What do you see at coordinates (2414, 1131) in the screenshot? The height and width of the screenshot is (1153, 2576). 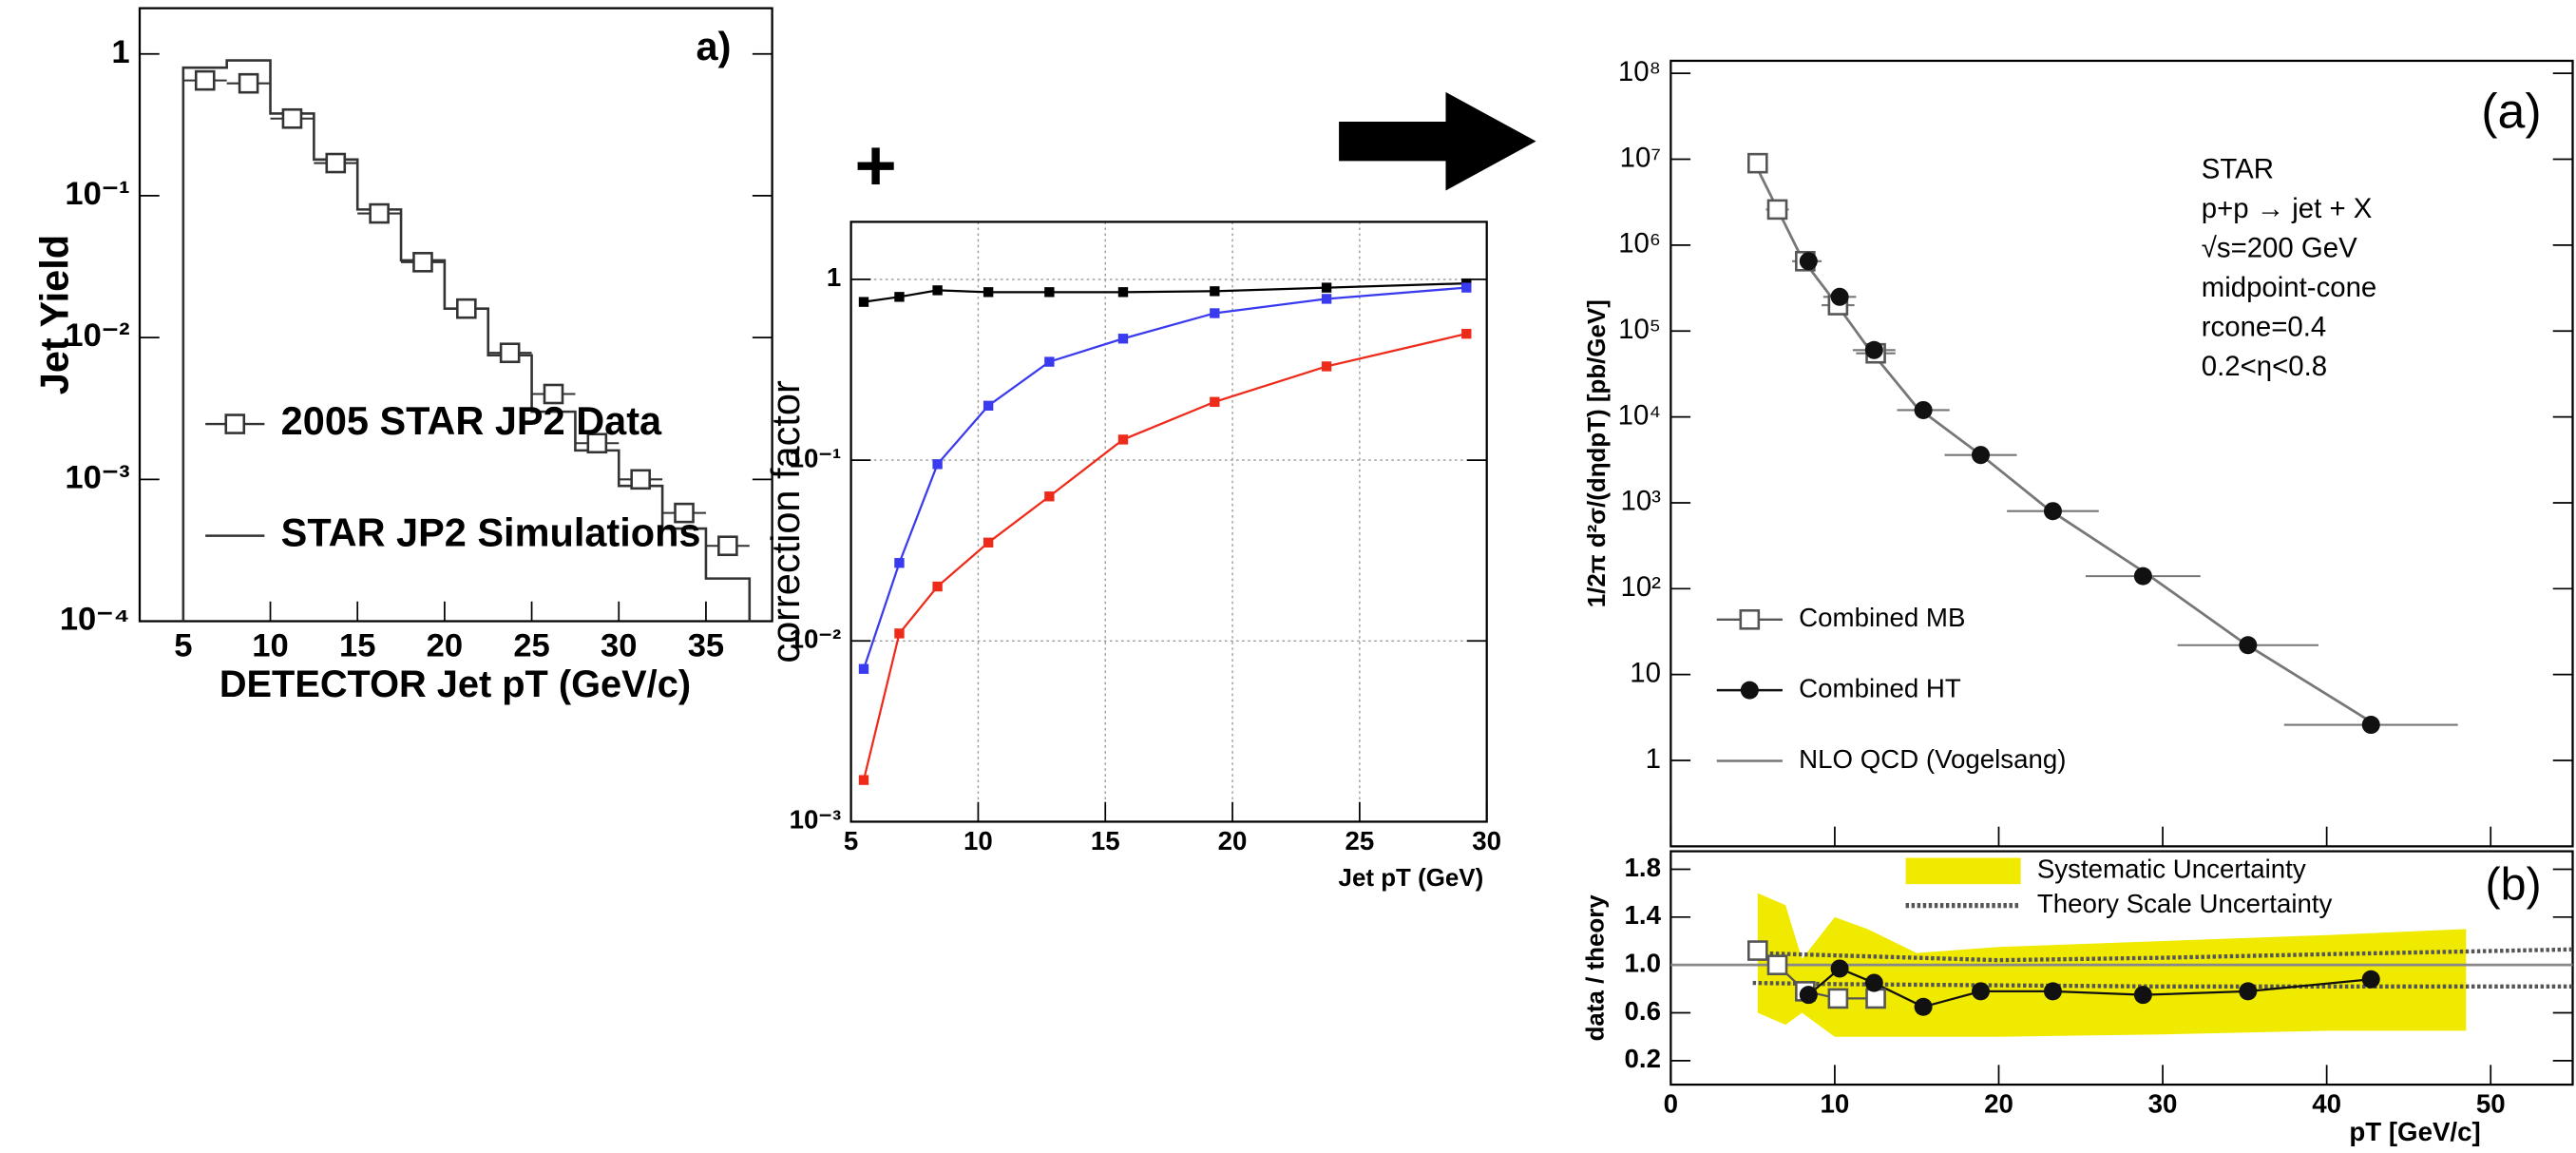 I see `x-axis-label: pT [GeV/c]` at bounding box center [2414, 1131].